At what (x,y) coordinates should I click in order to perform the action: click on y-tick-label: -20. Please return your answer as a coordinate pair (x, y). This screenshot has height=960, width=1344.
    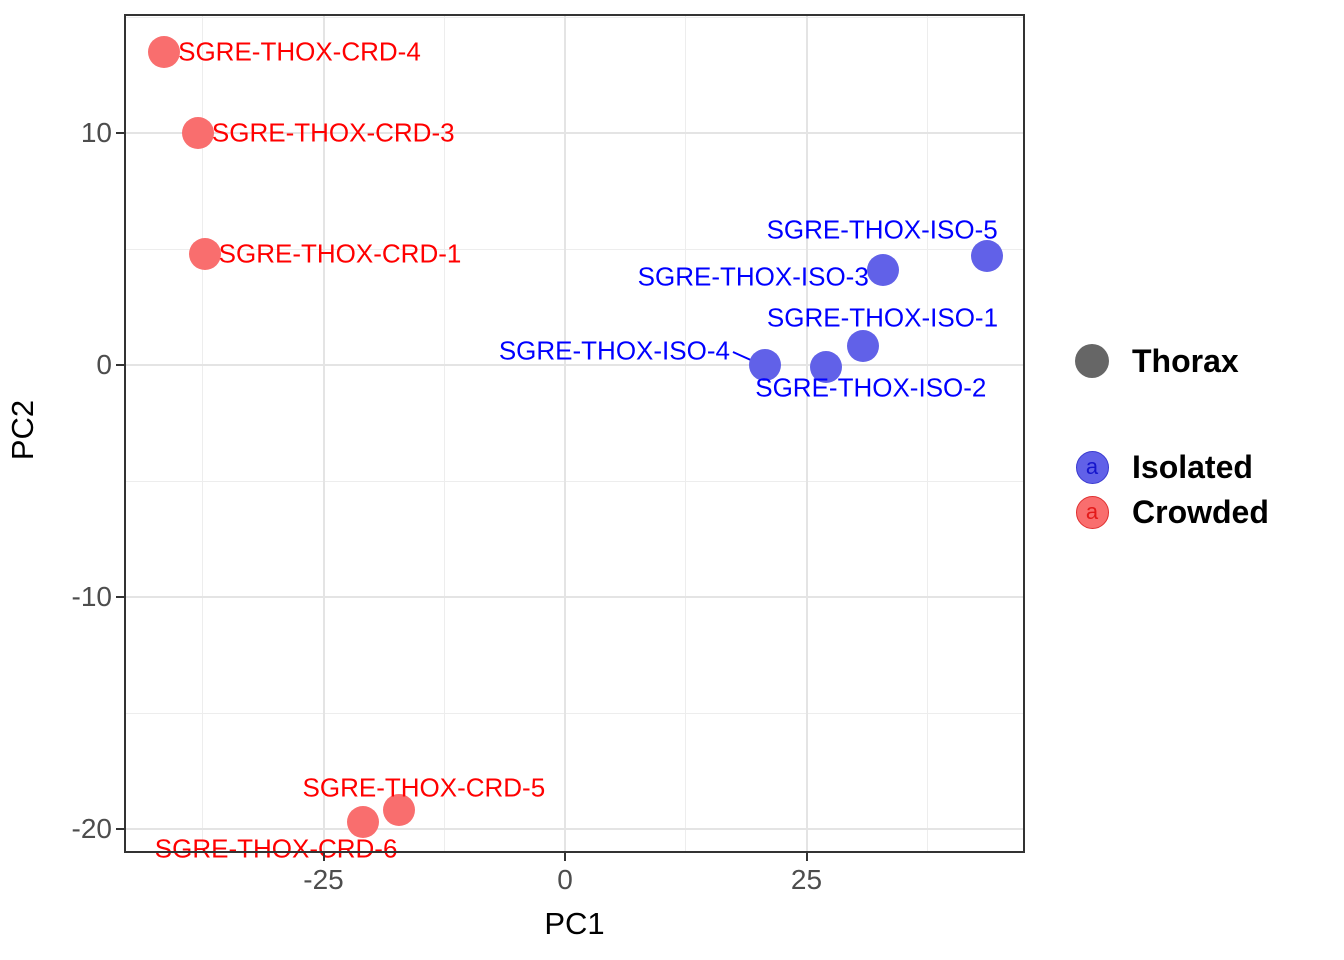
    Looking at the image, I should click on (91, 828).